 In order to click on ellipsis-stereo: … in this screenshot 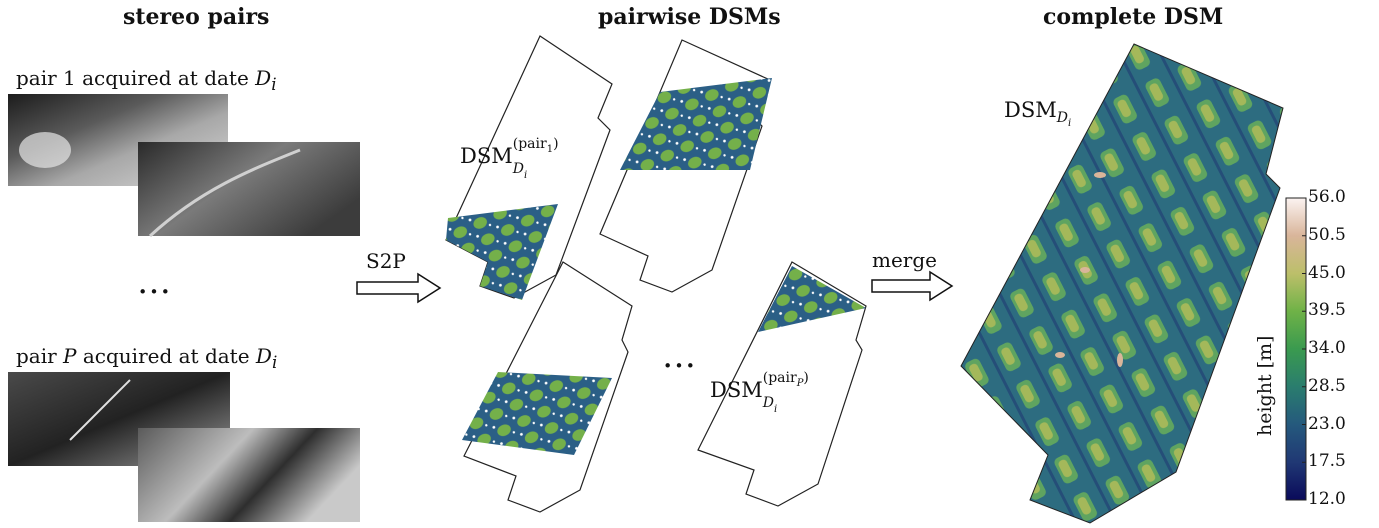, I will do `click(154, 282)`.